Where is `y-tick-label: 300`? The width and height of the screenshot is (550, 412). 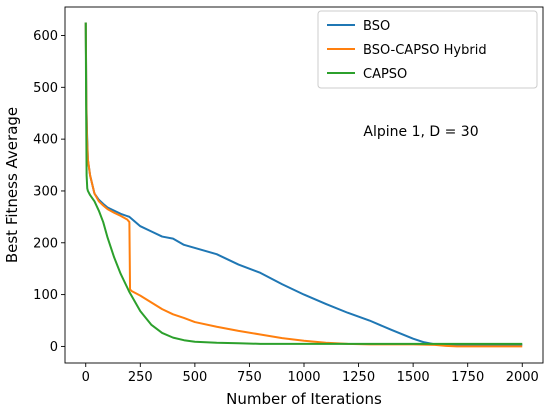 y-tick-label: 300 is located at coordinates (45, 191).